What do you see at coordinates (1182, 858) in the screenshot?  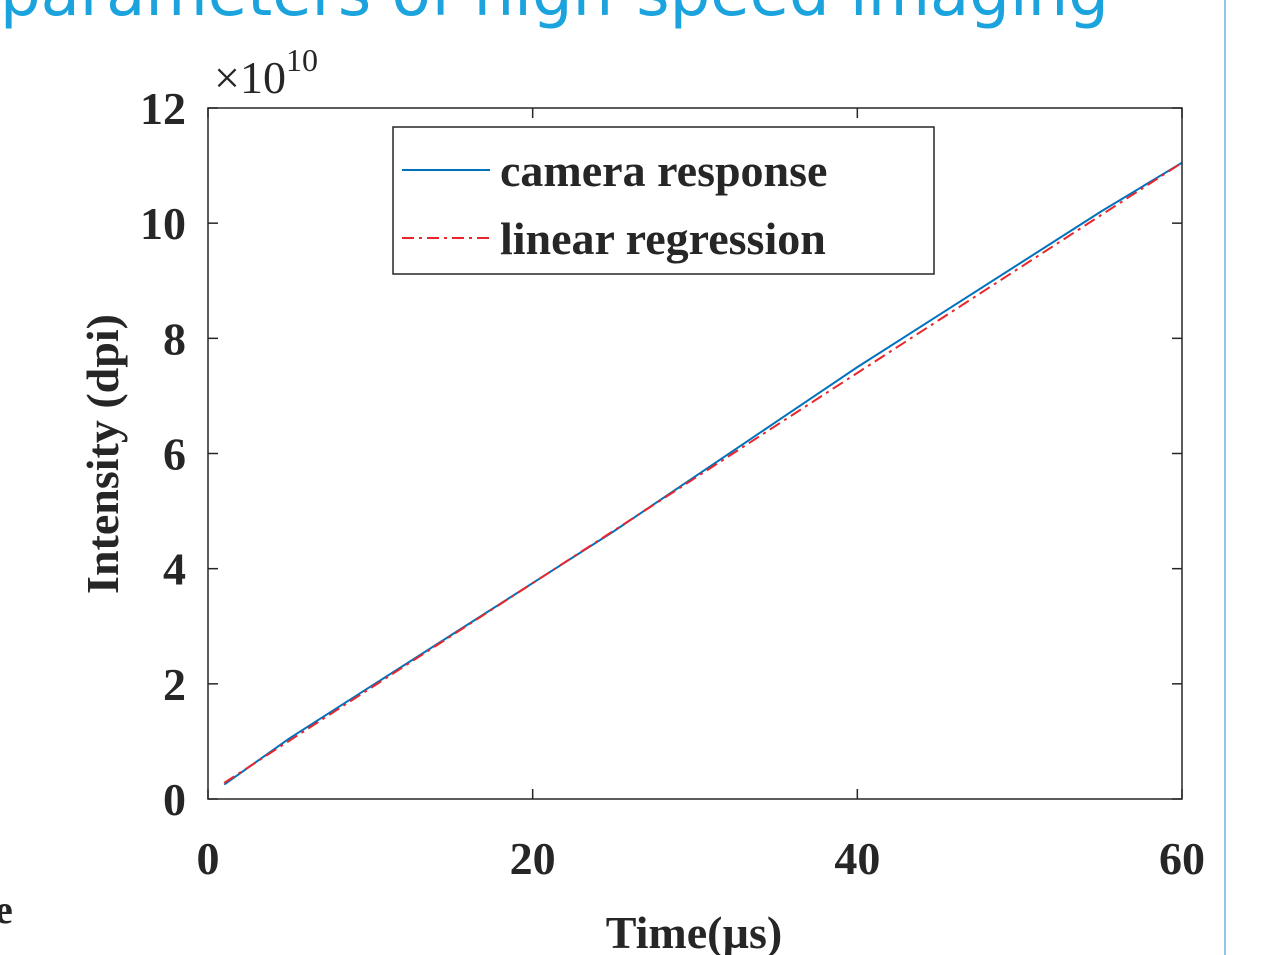 I see `x-tick-label: 60` at bounding box center [1182, 858].